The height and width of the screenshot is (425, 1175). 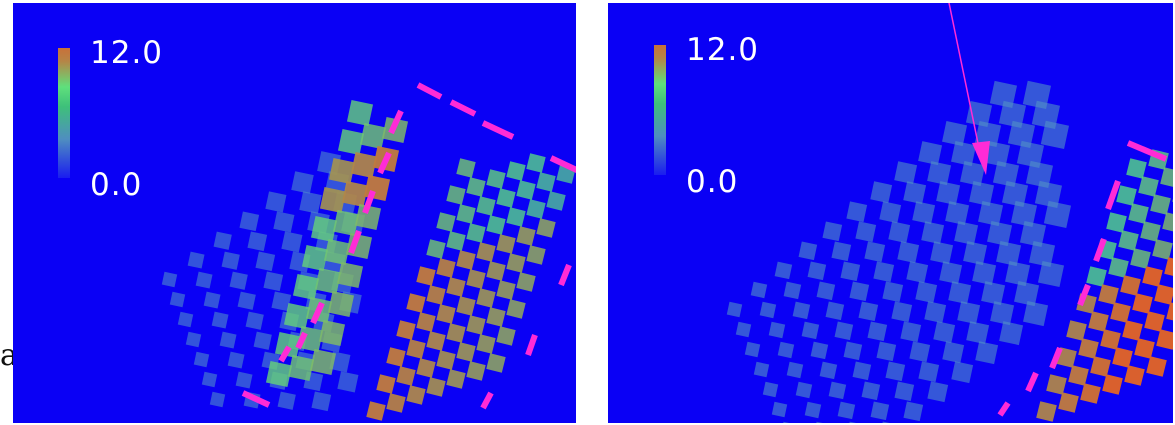 I want to click on colorbar-min-label-right: 0.0, so click(x=712, y=182).